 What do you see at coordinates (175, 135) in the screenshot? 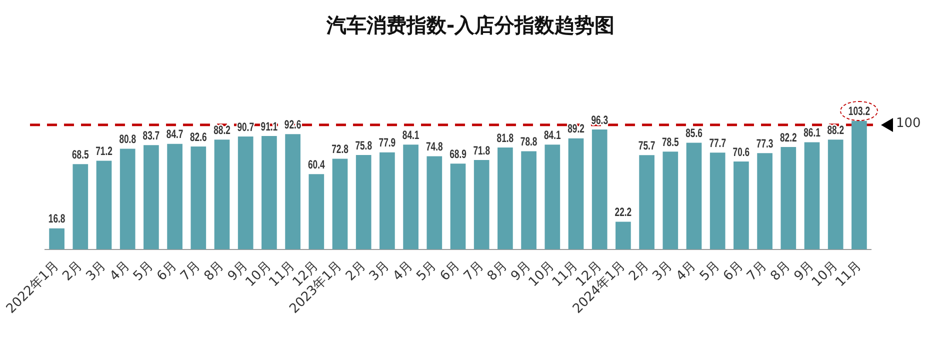
I see `data-label: 84.7` at bounding box center [175, 135].